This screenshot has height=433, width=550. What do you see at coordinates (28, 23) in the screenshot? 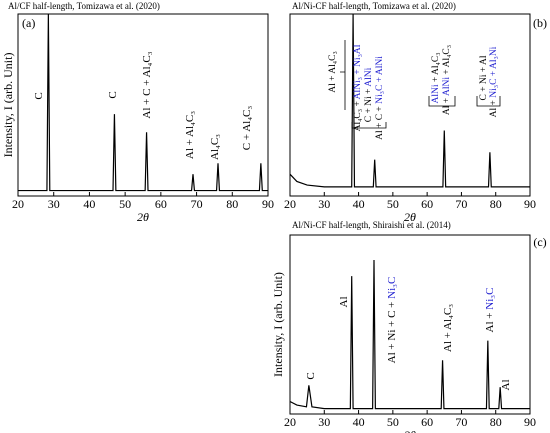
I see `panel-label: (a)` at bounding box center [28, 23].